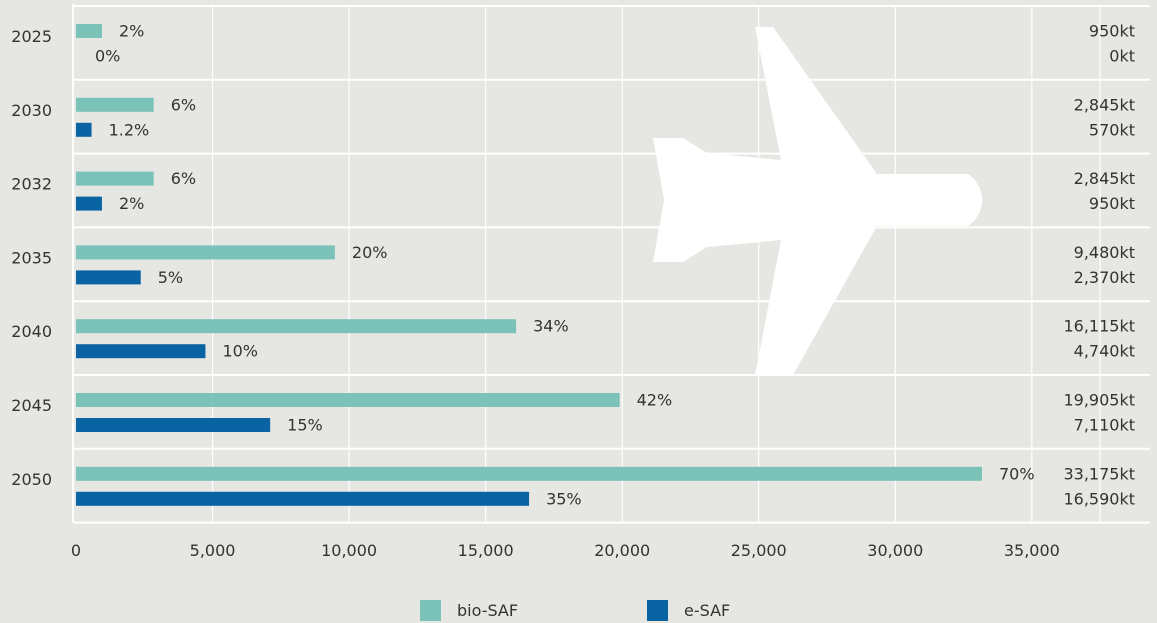  I want to click on legend-swatch-e-saf, so click(657, 610).